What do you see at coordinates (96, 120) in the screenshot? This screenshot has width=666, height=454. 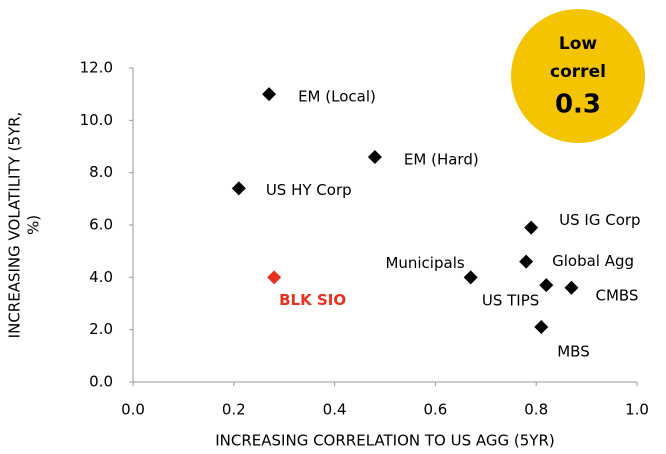 I see `y-tick-label: 10.0` at bounding box center [96, 120].